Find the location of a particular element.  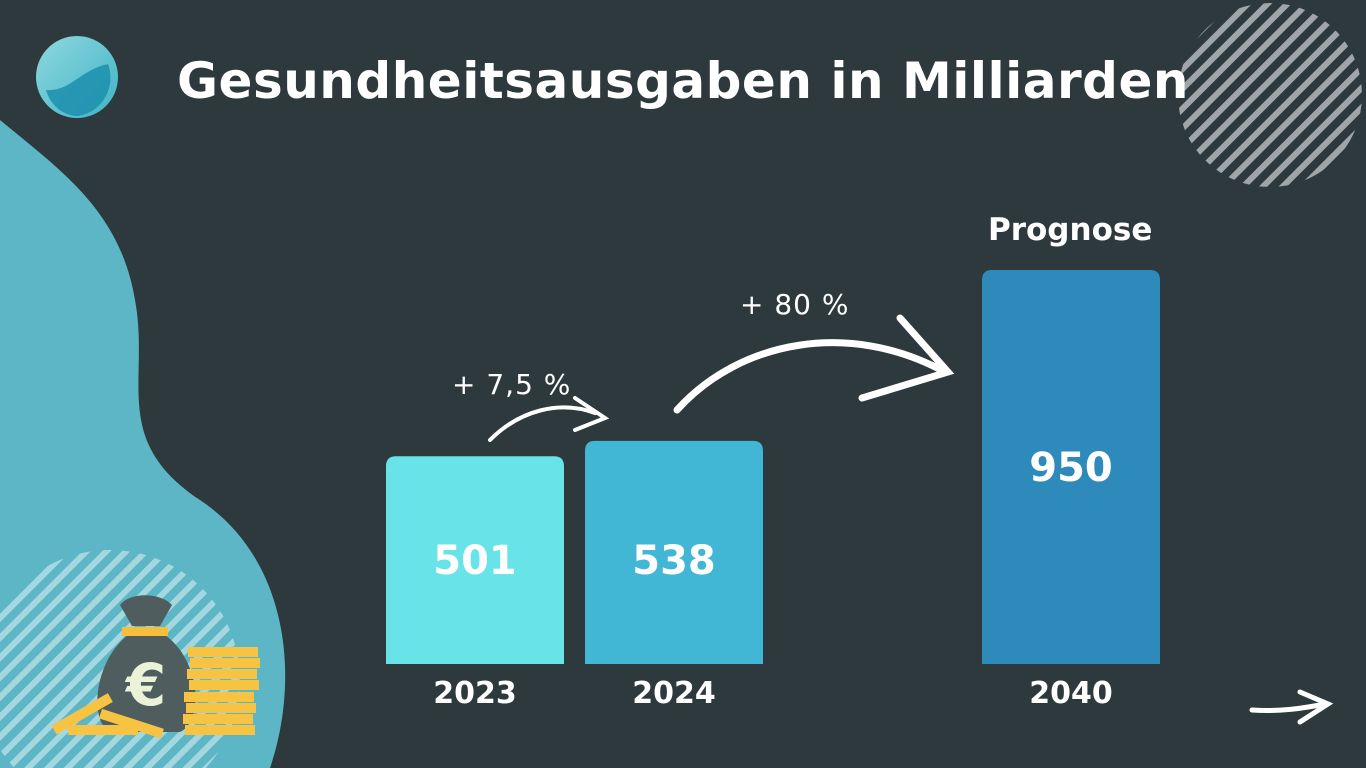

growth-label-2024: + 7,5 % is located at coordinates (512, 384).